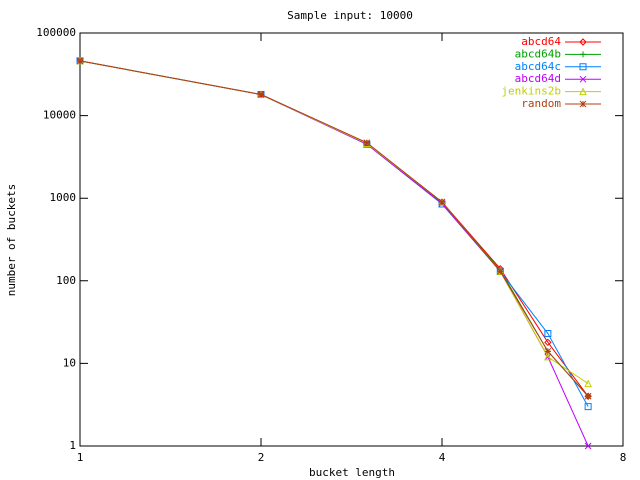  What do you see at coordinates (80, 457) in the screenshot?
I see `x-tick-label: 1` at bounding box center [80, 457].